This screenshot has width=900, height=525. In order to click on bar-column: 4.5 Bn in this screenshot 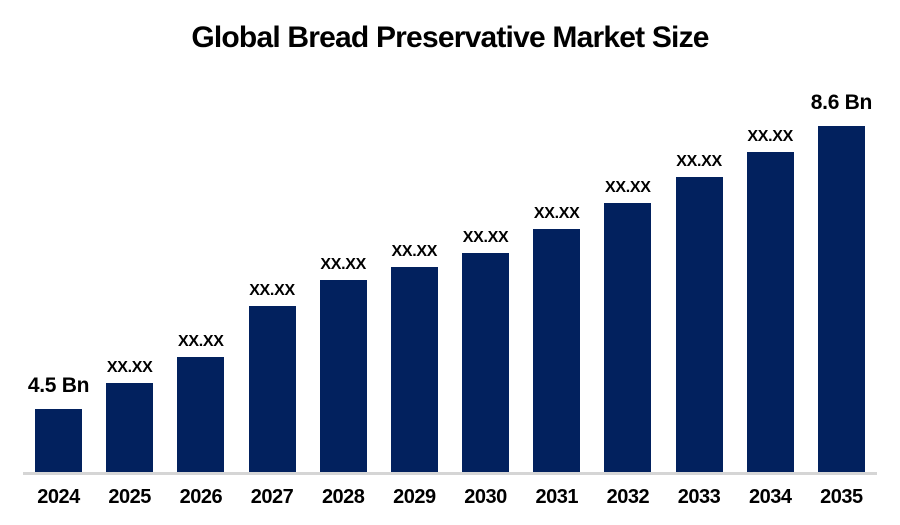, I will do `click(58, 423)`.